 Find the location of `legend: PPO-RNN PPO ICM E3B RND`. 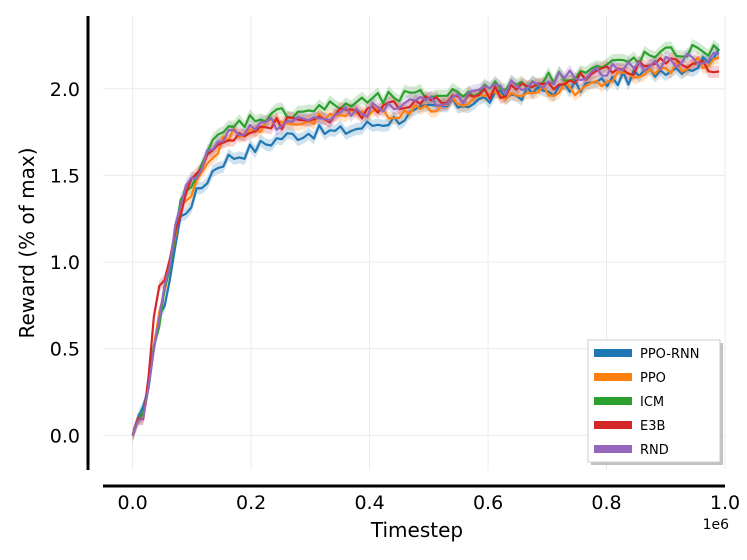

legend: PPO-RNN PPO ICM E3B RND is located at coordinates (655, 402).